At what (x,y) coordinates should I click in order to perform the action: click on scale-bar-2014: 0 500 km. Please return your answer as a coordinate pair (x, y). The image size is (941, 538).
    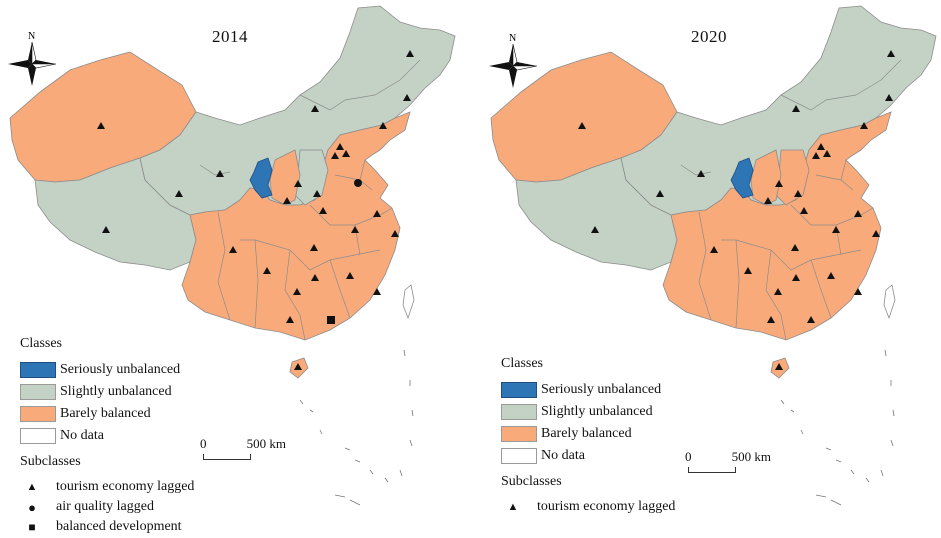
    Looking at the image, I should click on (243, 448).